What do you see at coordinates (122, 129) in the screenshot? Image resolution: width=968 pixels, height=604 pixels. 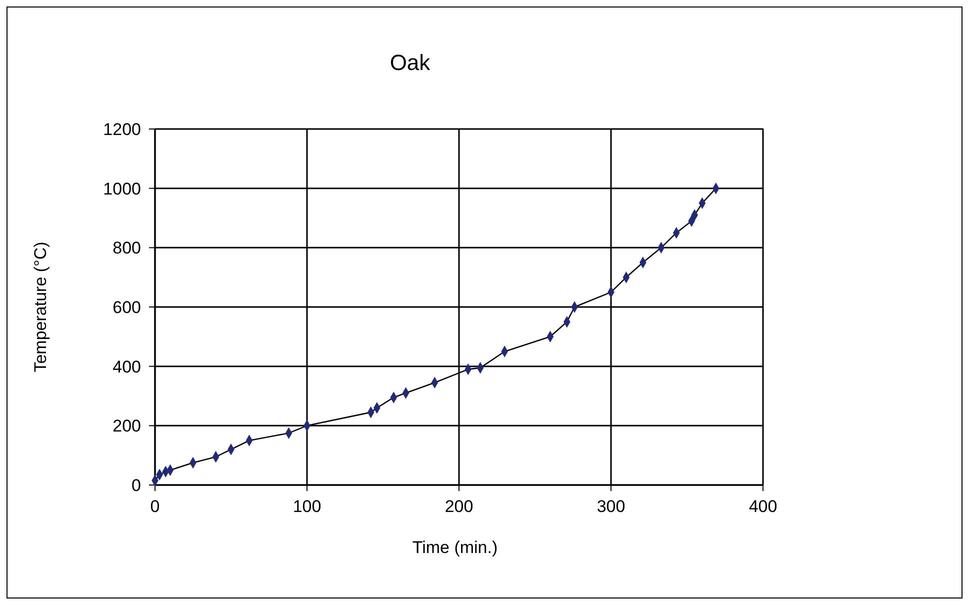 I see `y-tick-label: 1200` at bounding box center [122, 129].